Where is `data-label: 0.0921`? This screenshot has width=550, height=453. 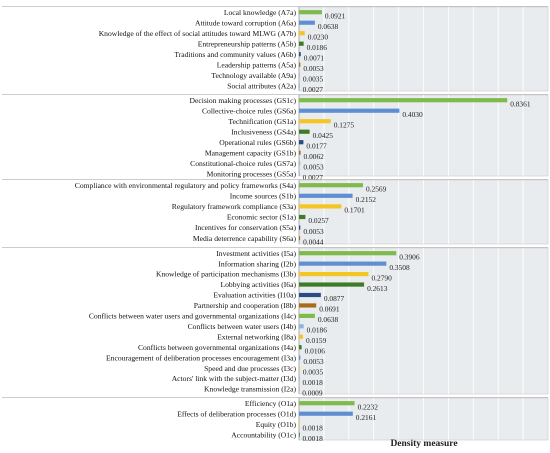 data-label: 0.0921 is located at coordinates (335, 15).